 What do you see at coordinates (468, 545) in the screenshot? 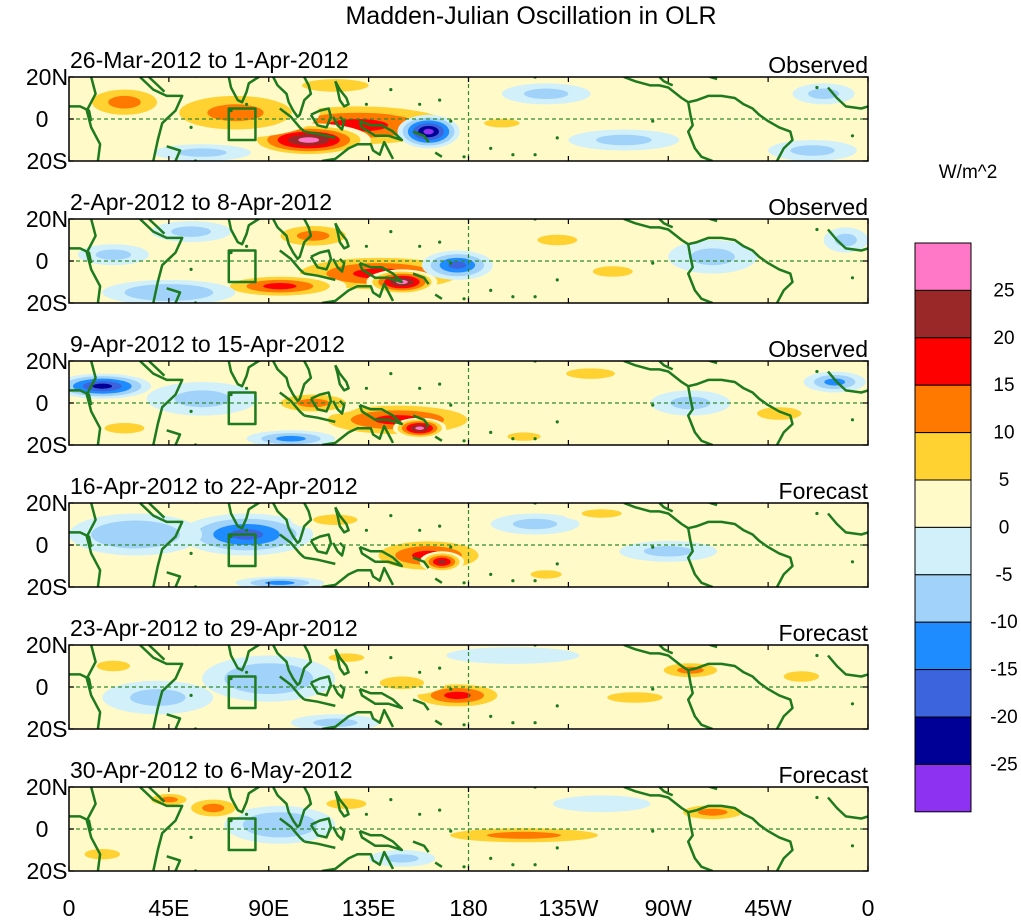
I see `coastlines` at bounding box center [468, 545].